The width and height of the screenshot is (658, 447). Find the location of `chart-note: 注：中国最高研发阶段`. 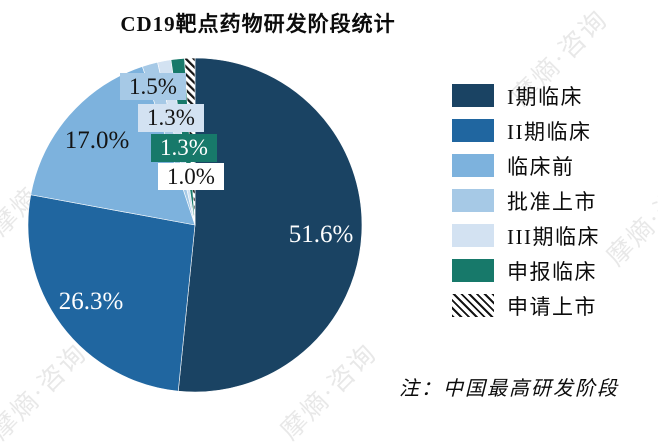

chart-note: 注：中国最高研发阶段 is located at coordinates (509, 389).